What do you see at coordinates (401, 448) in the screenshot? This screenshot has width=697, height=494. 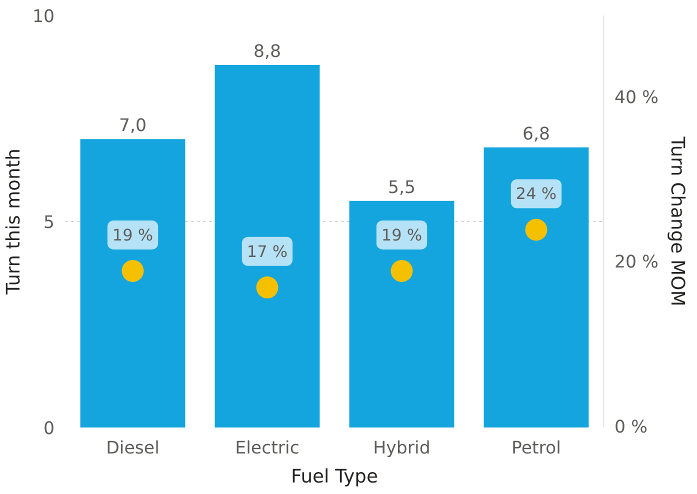 I see `x-tick-label: Hybrid` at bounding box center [401, 448].